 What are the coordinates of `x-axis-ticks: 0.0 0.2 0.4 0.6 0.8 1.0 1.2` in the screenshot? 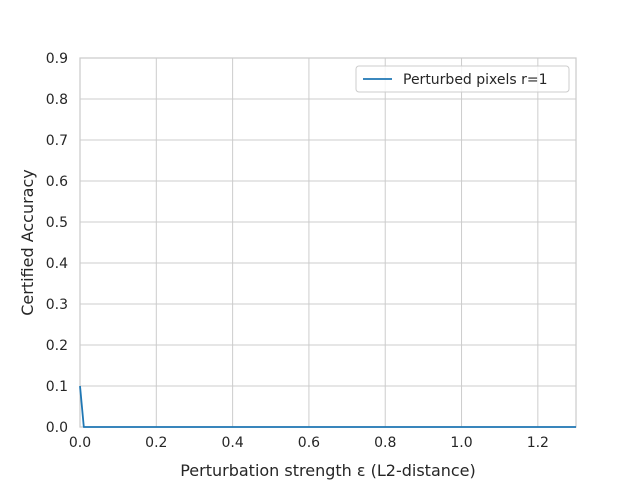 It's located at (309, 443).